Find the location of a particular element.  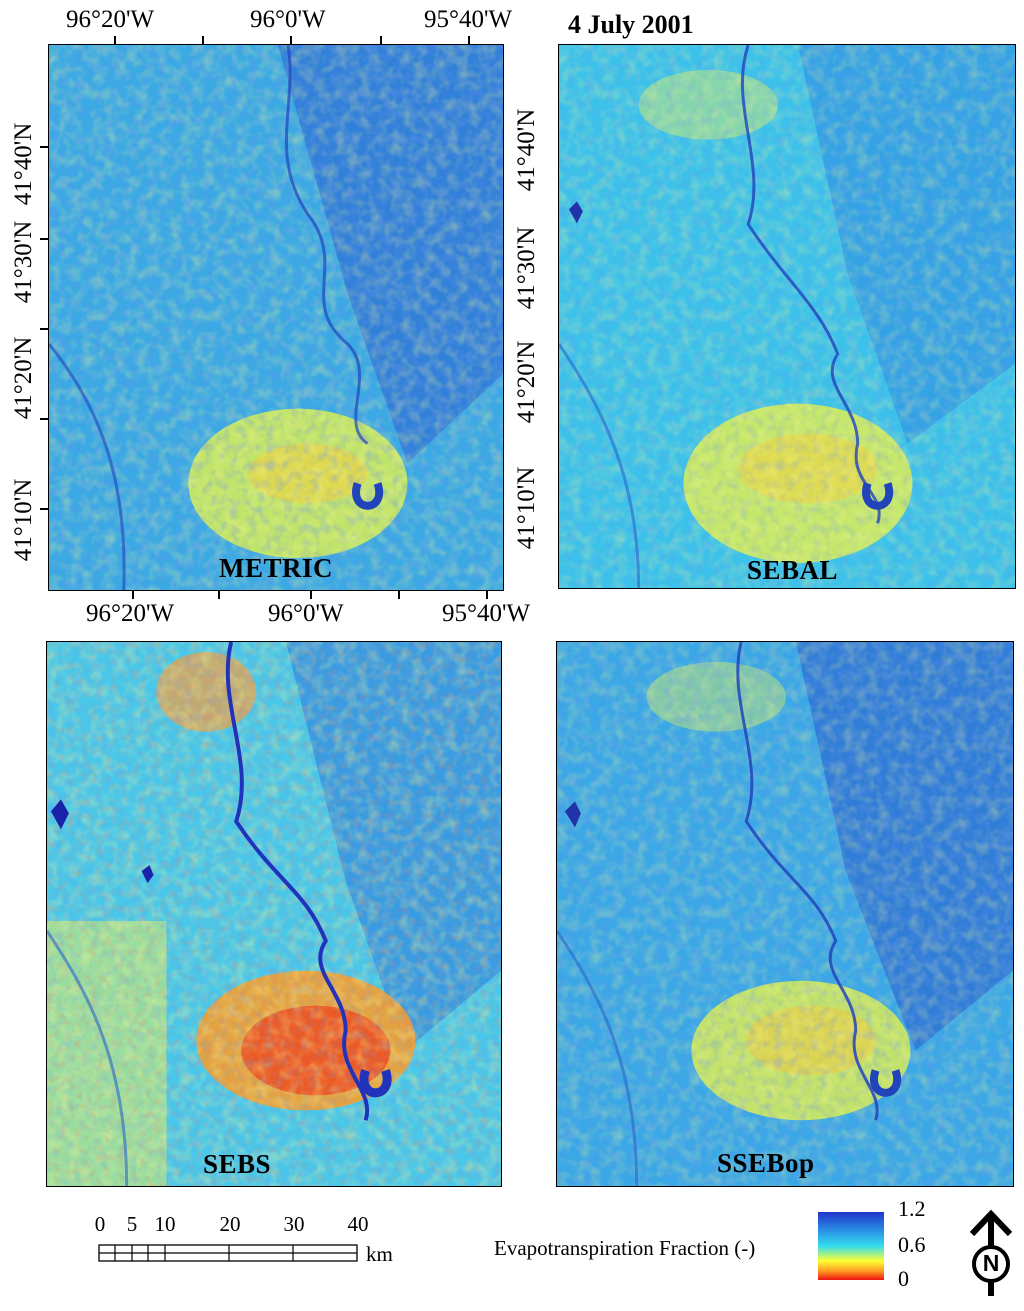

figure-date-title: 4 July 2001 is located at coordinates (631, 24).